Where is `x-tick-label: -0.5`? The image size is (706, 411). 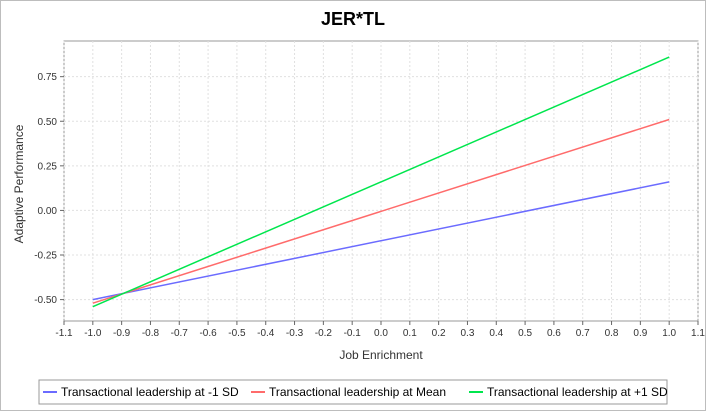
x-tick-label: -0.5 is located at coordinates (237, 333).